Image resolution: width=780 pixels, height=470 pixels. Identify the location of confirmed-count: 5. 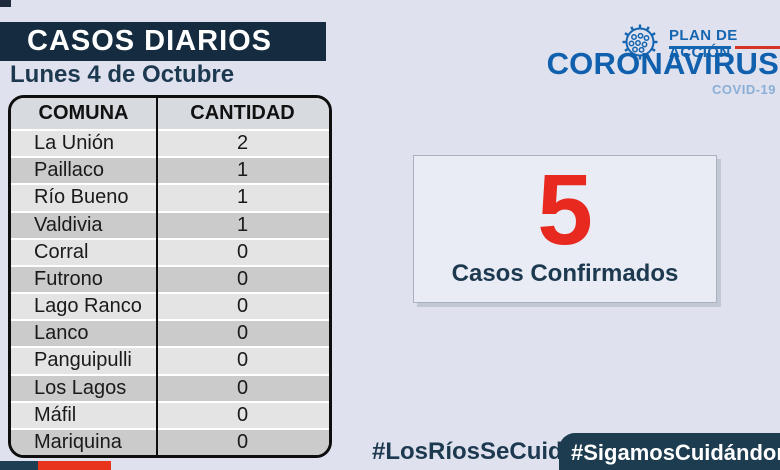
(565, 210).